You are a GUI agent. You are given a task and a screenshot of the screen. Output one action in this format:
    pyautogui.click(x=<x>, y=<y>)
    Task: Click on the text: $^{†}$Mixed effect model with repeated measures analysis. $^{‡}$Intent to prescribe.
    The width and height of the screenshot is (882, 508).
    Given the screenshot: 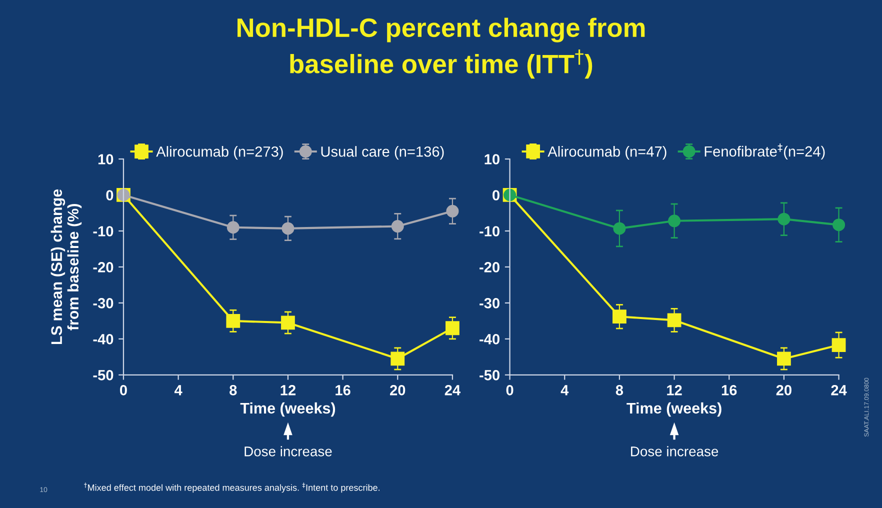 What is the action you would take?
    pyautogui.click(x=232, y=487)
    